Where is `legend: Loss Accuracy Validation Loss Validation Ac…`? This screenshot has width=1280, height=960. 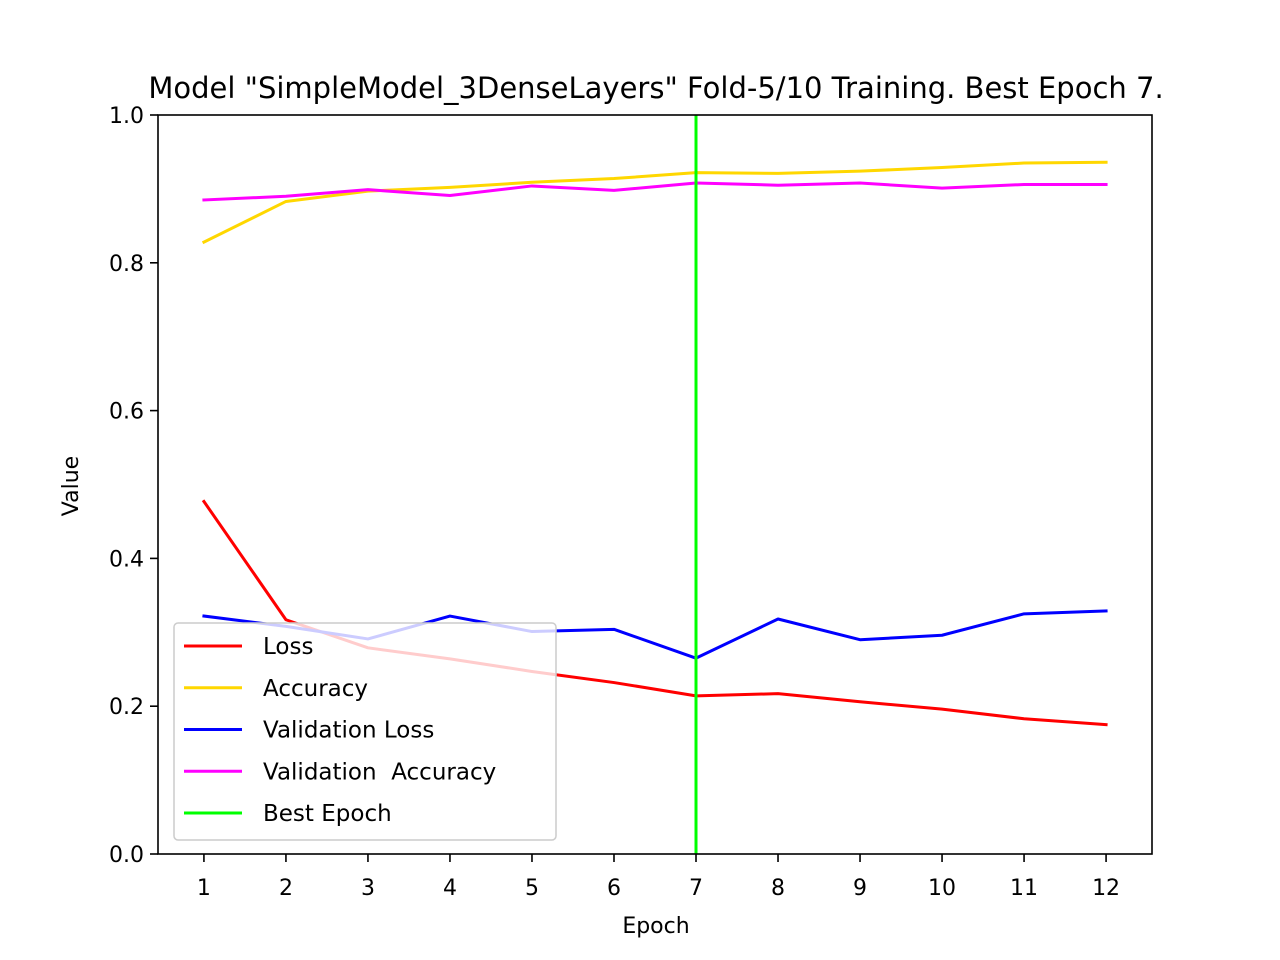 legend: Loss Accuracy Validation Loss Validation Ac… is located at coordinates (365, 731).